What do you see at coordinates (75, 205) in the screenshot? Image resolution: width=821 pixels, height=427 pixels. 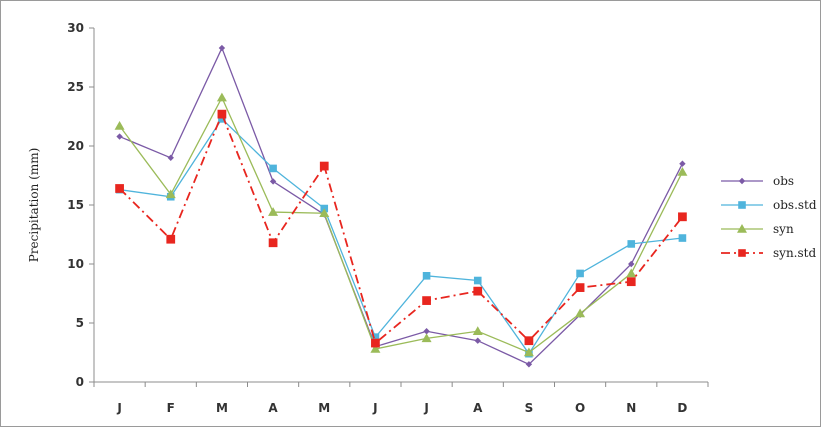 I see `y-tick-label: 15` at bounding box center [75, 205].